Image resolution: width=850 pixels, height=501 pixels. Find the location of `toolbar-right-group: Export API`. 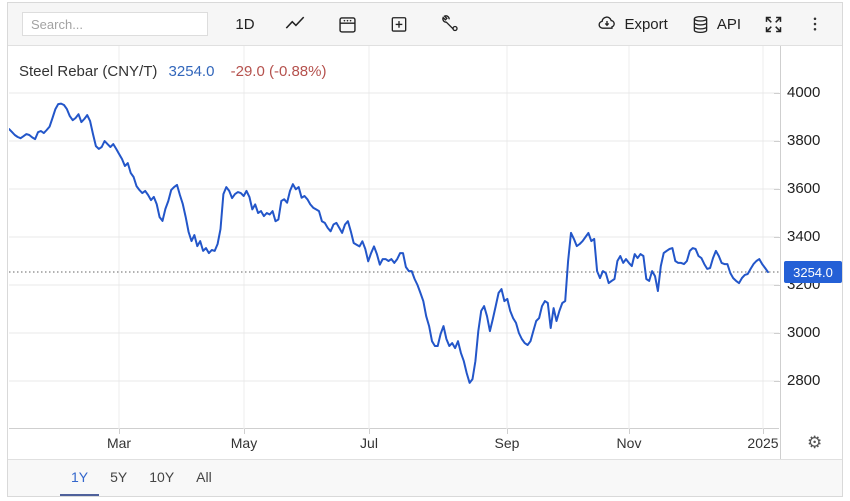

toolbar-right-group: Export API is located at coordinates (712, 24).